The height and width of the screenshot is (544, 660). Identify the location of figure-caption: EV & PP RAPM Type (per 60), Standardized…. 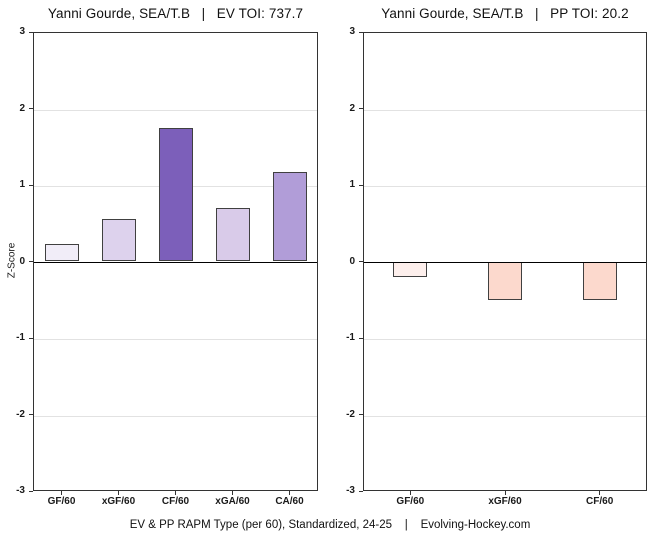
(330, 525).